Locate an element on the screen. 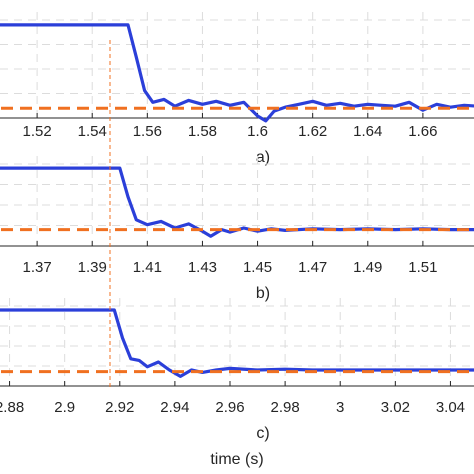 The width and height of the screenshot is (474, 474). panel-2-tick-label-3: 2.94 is located at coordinates (174, 407).